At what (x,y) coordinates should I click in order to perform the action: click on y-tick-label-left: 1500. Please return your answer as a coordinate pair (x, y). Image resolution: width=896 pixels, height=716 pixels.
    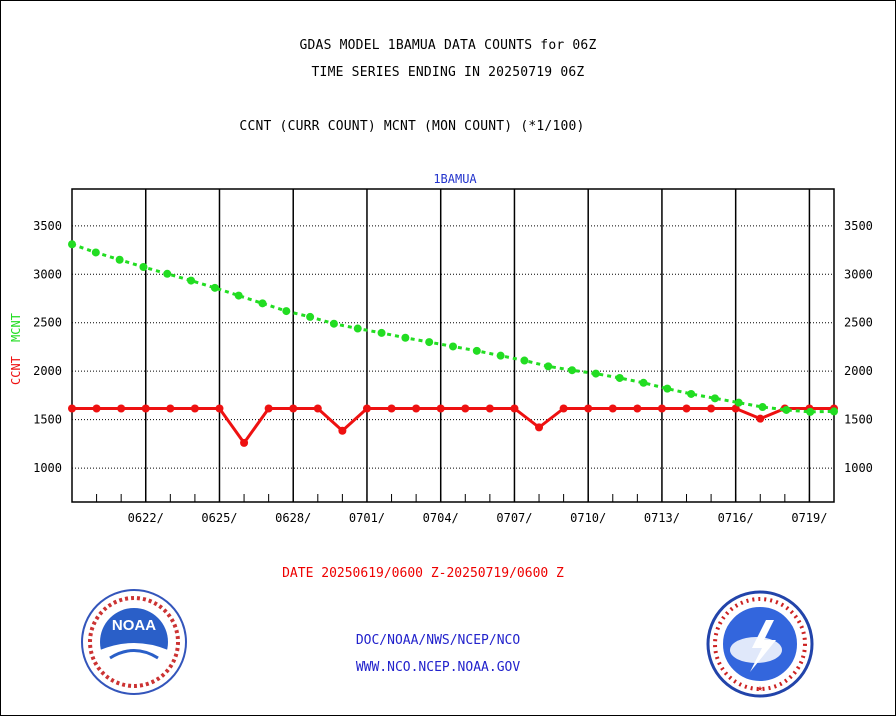
    Looking at the image, I should click on (47, 420).